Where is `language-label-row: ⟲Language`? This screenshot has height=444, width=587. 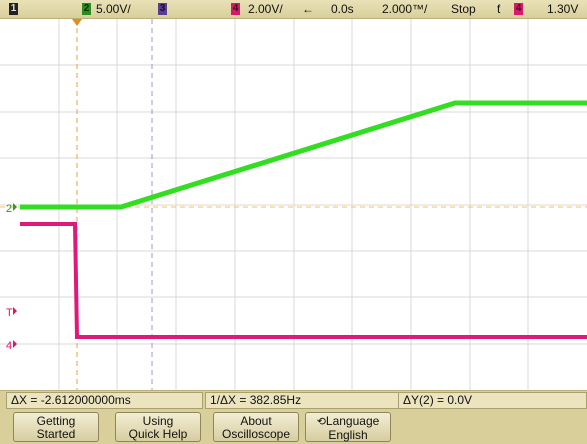 language-label-row: ⟲Language is located at coordinates (348, 422).